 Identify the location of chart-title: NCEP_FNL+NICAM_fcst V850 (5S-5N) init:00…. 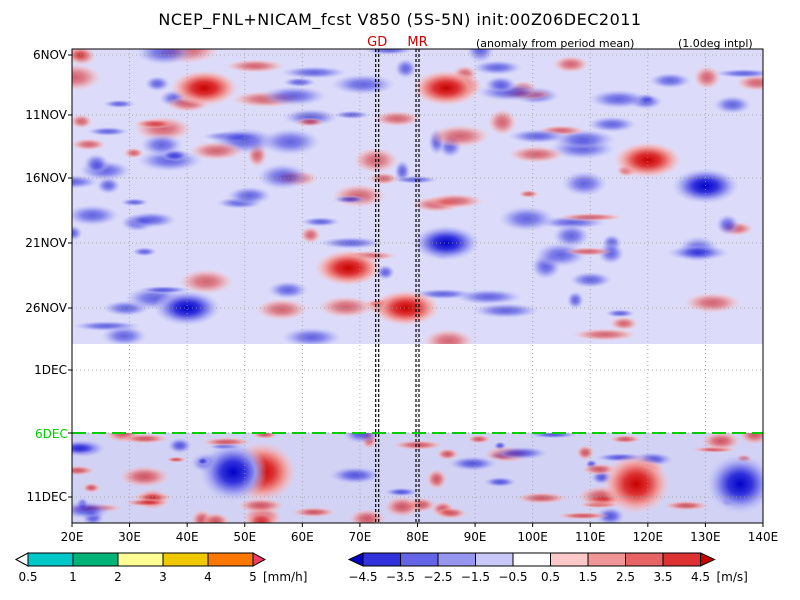
(400, 19).